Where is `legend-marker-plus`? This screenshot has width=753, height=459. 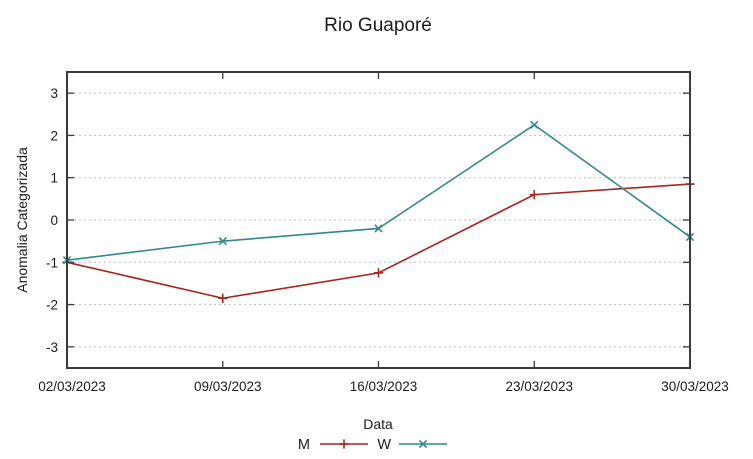 legend-marker-plus is located at coordinates (344, 444).